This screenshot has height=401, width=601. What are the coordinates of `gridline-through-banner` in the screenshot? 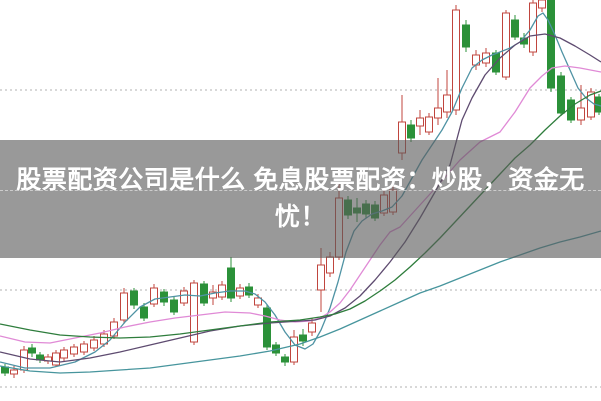 It's located at (300, 190).